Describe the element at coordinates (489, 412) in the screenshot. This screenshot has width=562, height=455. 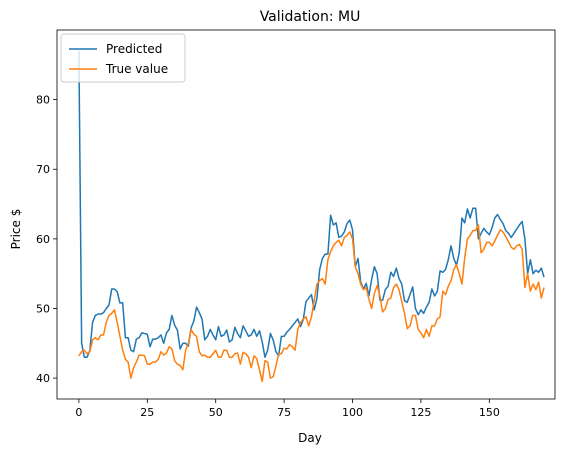
I see `x-tick-label: 150` at that location.